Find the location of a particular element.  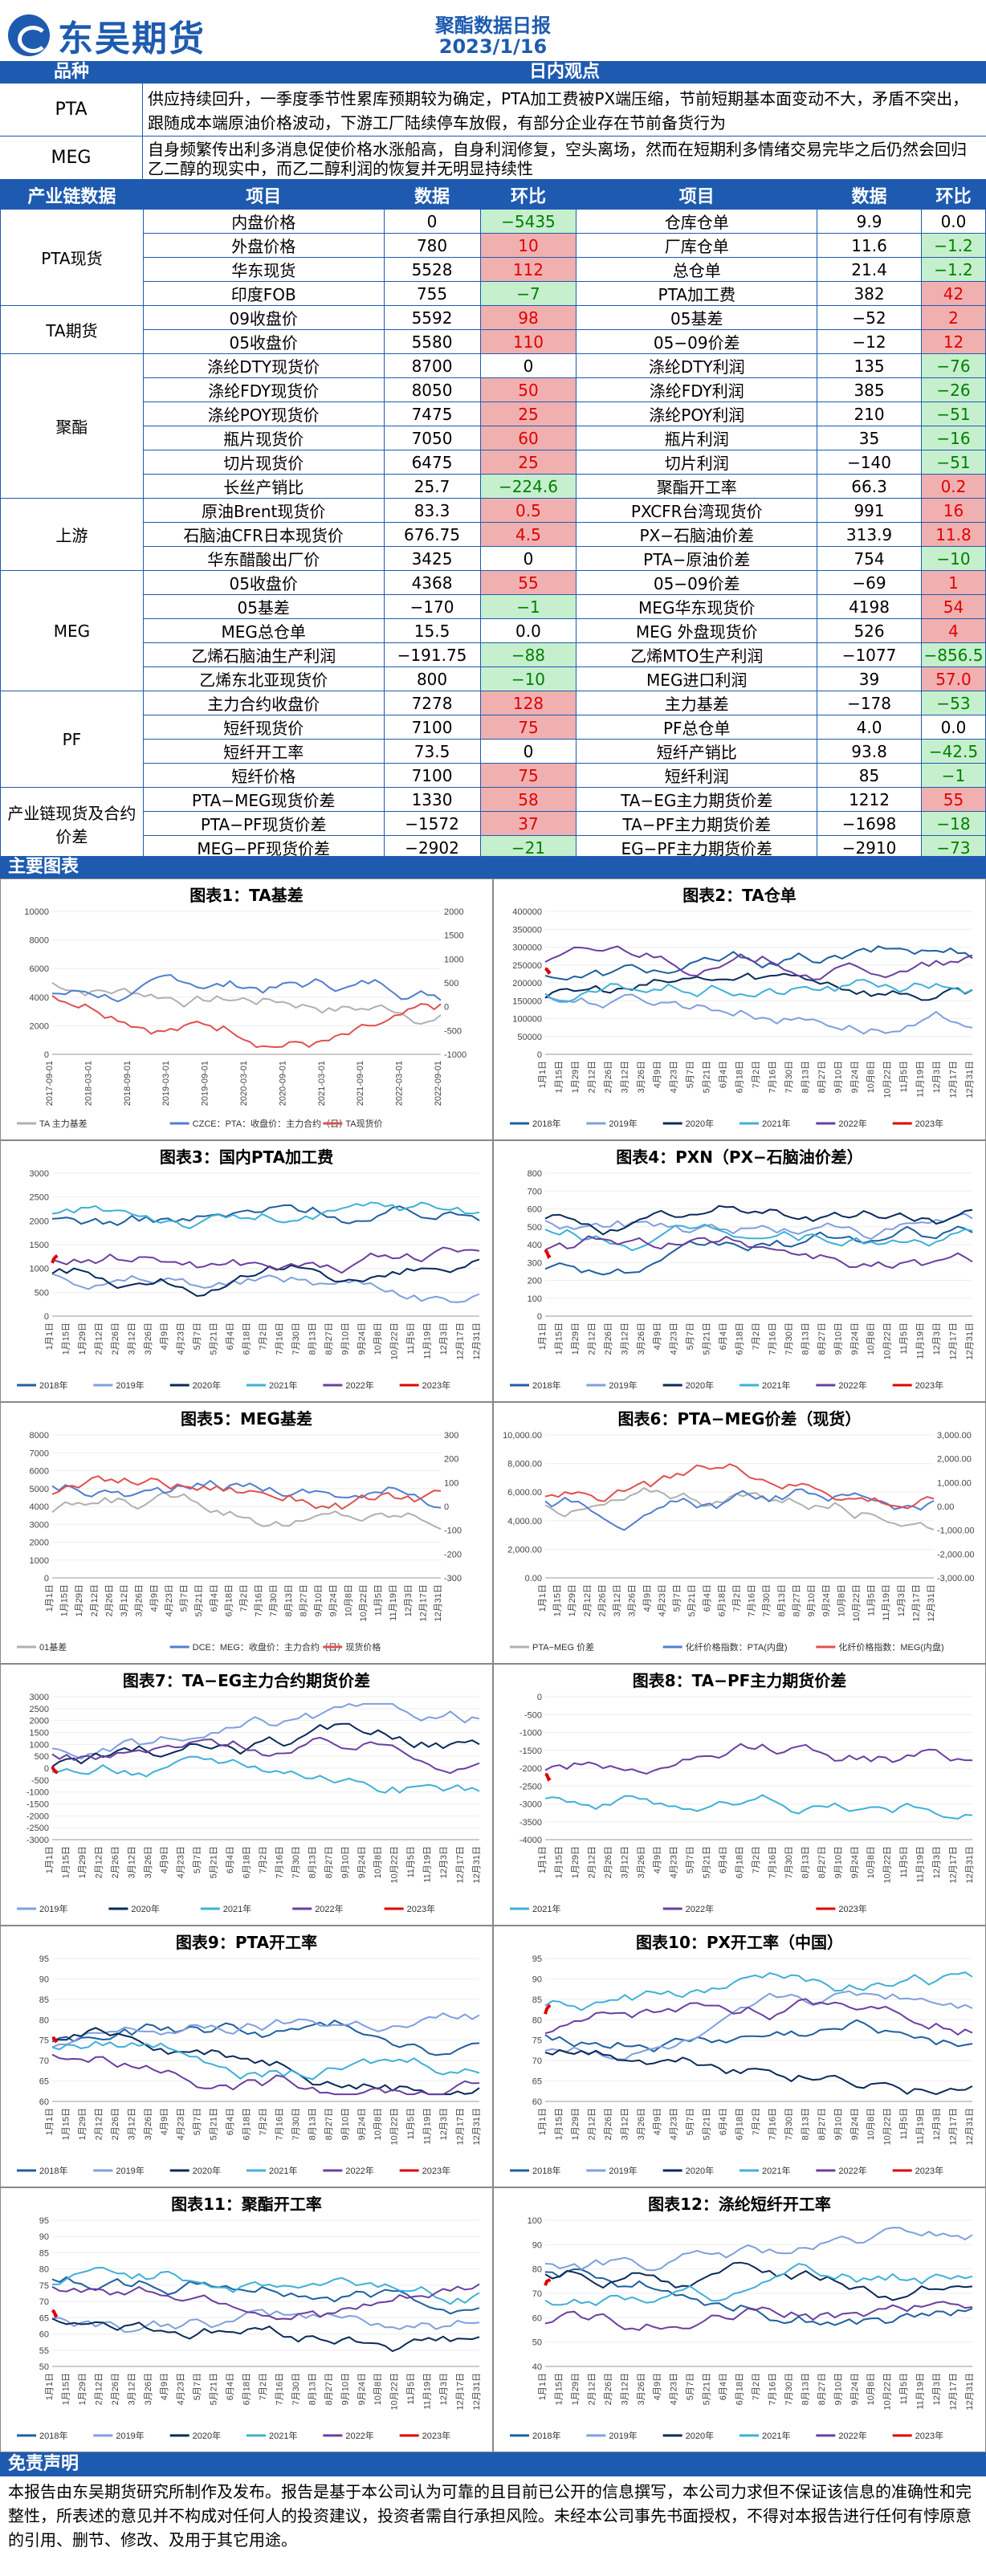

disclaimer-header: 免责声明 is located at coordinates (493, 2464).